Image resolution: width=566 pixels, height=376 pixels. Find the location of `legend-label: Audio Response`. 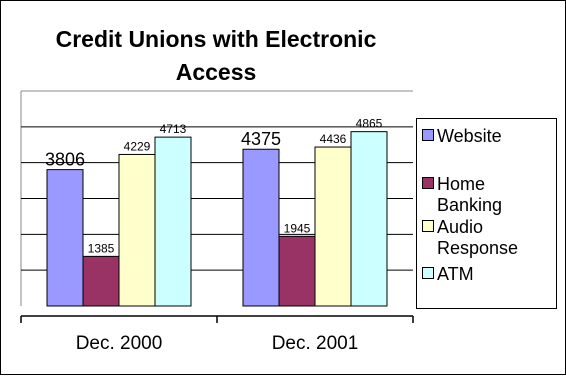

legend-label: Audio Response is located at coordinates (478, 237).